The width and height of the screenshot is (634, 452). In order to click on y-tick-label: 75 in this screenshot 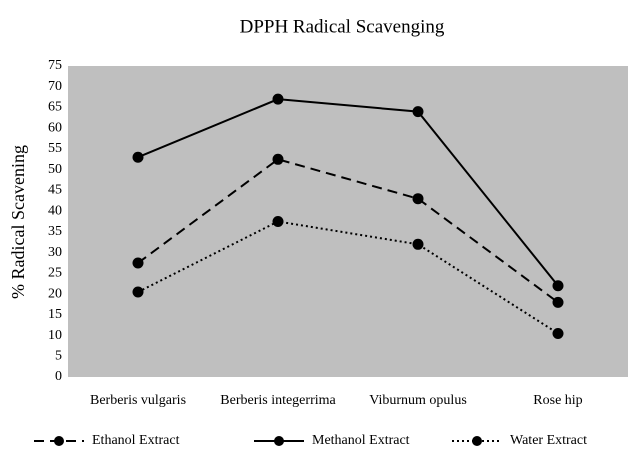, I will do `click(55, 65)`.